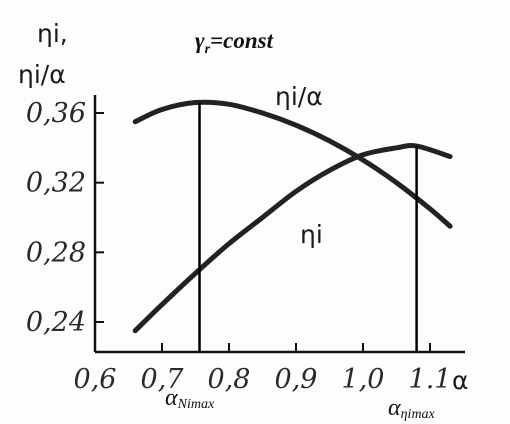 The width and height of the screenshot is (510, 424). I want to click on x-tick-label-2: 0,8, so click(229, 379).